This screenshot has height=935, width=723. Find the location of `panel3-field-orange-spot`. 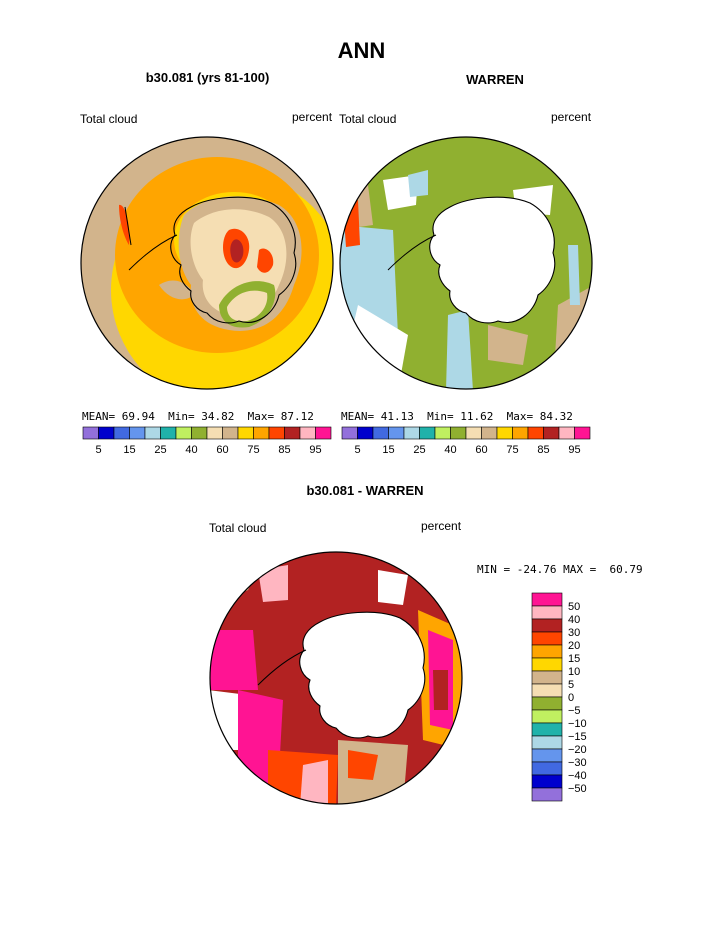

panel3-field-orange-spot is located at coordinates (363, 765).